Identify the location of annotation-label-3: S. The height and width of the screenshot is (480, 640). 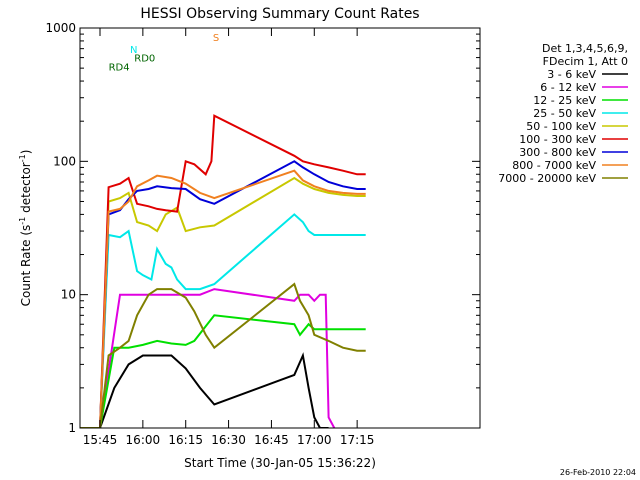
(216, 38).